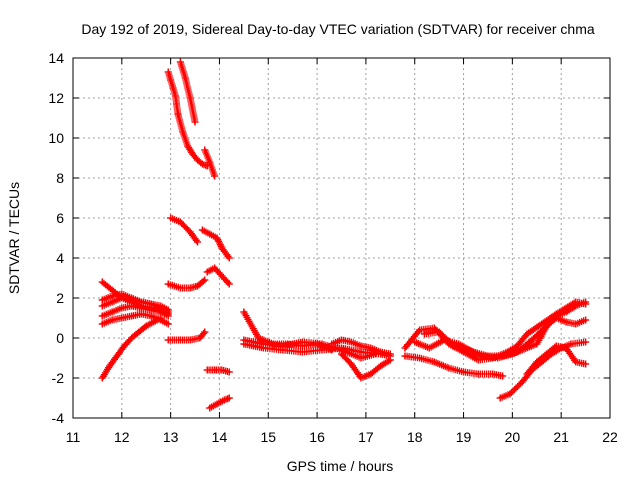  Describe the element at coordinates (14, 238) in the screenshot. I see `y-axis-label: SDTVAR / TECUs` at that location.